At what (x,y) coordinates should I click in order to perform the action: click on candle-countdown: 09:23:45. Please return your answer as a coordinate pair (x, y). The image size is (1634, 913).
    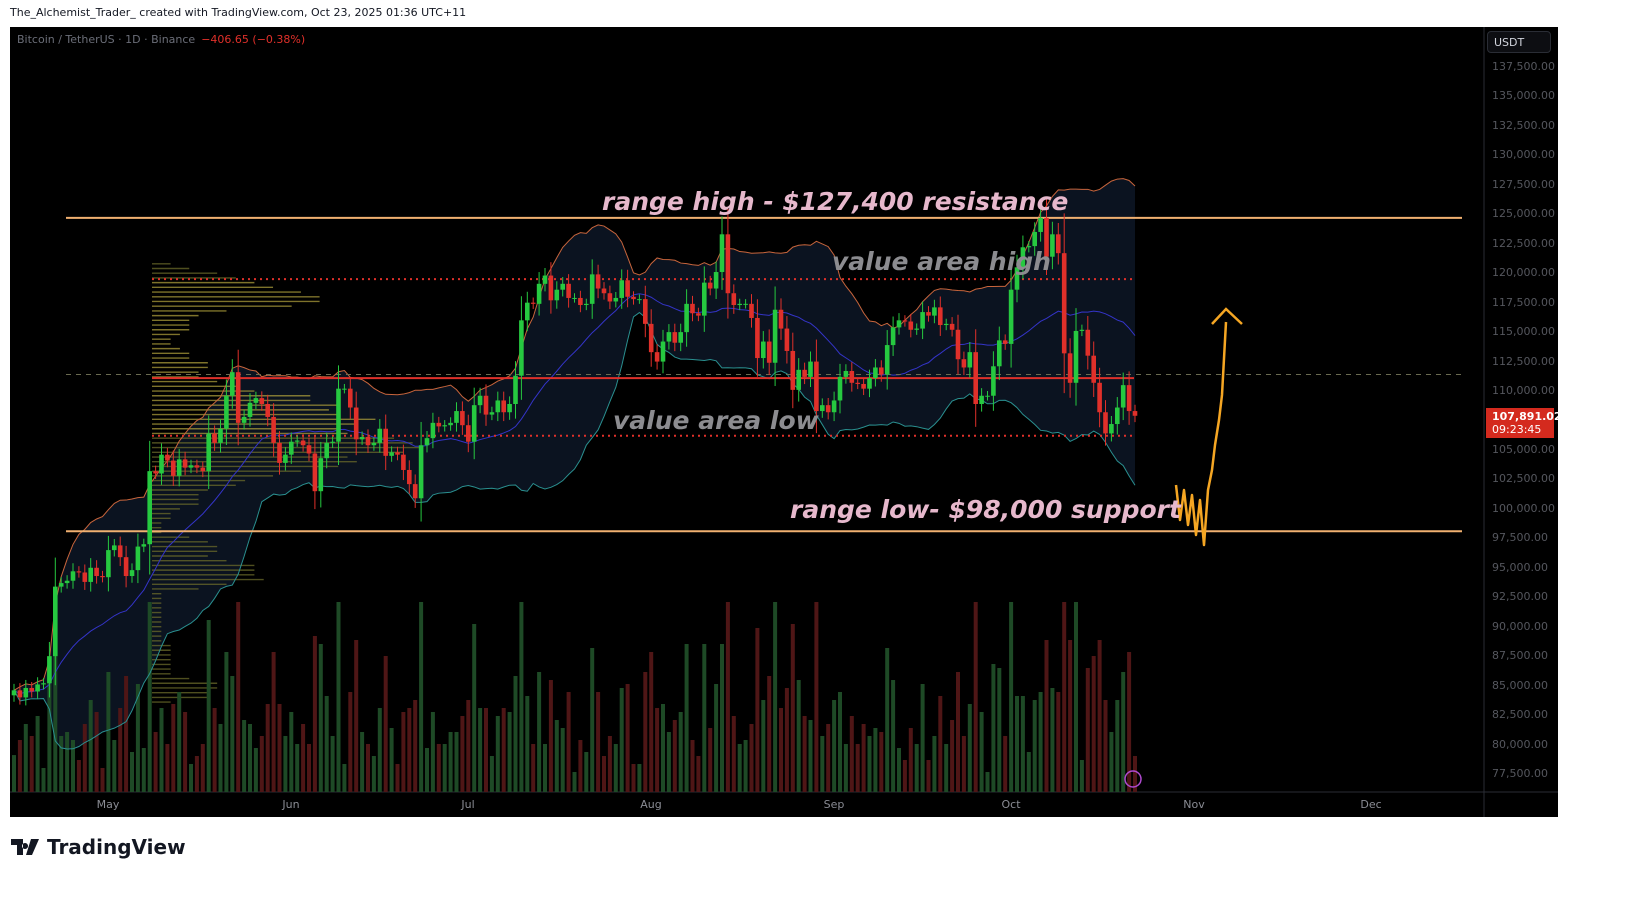
    Looking at the image, I should click on (1517, 429).